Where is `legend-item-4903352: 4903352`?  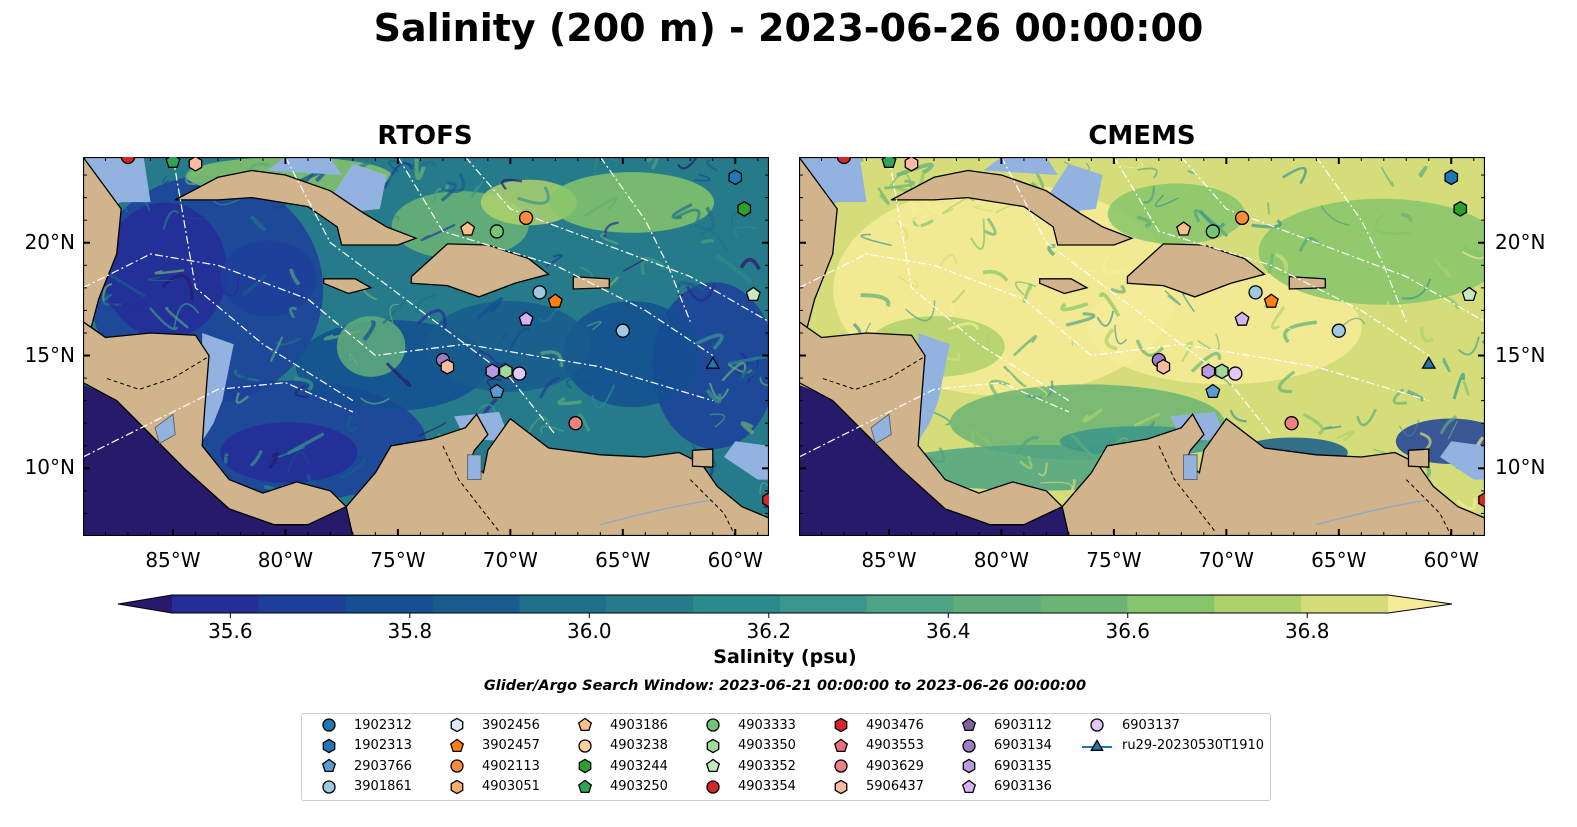
legend-item-4903352: 4903352 is located at coordinates (746, 766).